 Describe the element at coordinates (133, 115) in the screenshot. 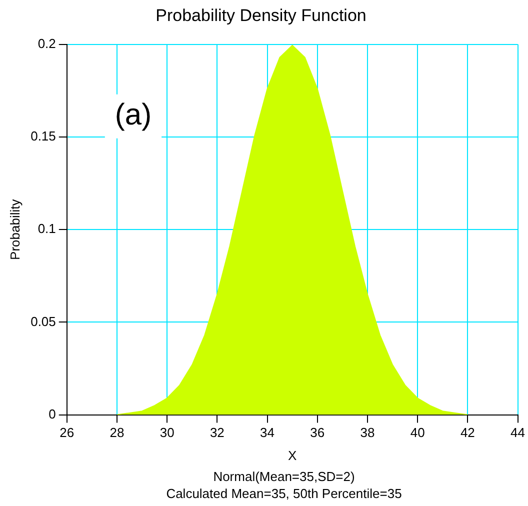

I see `annotation: (a)` at that location.